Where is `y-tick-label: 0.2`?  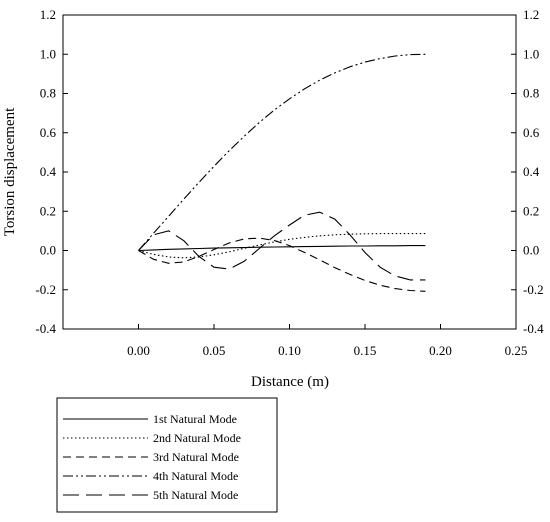 y-tick-label: 0.2 is located at coordinates (48, 210).